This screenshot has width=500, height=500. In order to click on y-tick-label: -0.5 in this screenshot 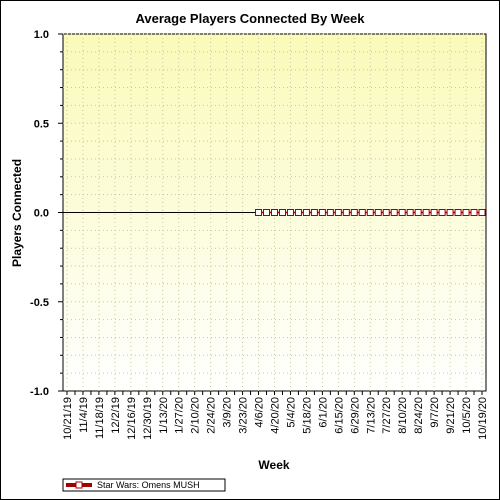, I will do `click(39, 303)`.